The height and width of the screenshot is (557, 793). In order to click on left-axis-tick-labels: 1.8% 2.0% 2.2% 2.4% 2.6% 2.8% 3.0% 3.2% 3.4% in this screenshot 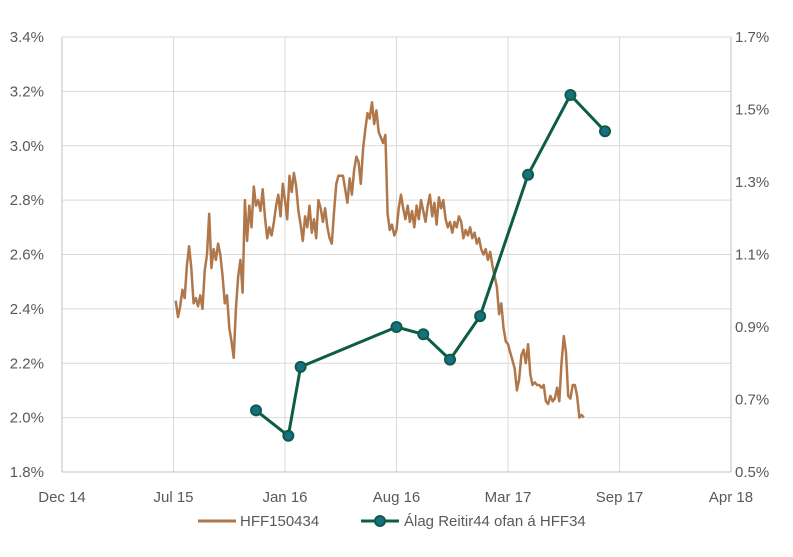, I will do `click(27, 255)`.